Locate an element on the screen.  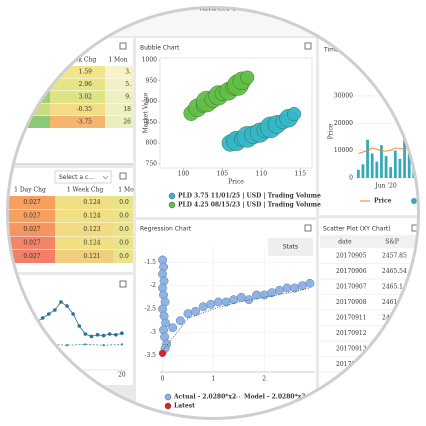
x-tick-label: 105 is located at coordinates (223, 174).